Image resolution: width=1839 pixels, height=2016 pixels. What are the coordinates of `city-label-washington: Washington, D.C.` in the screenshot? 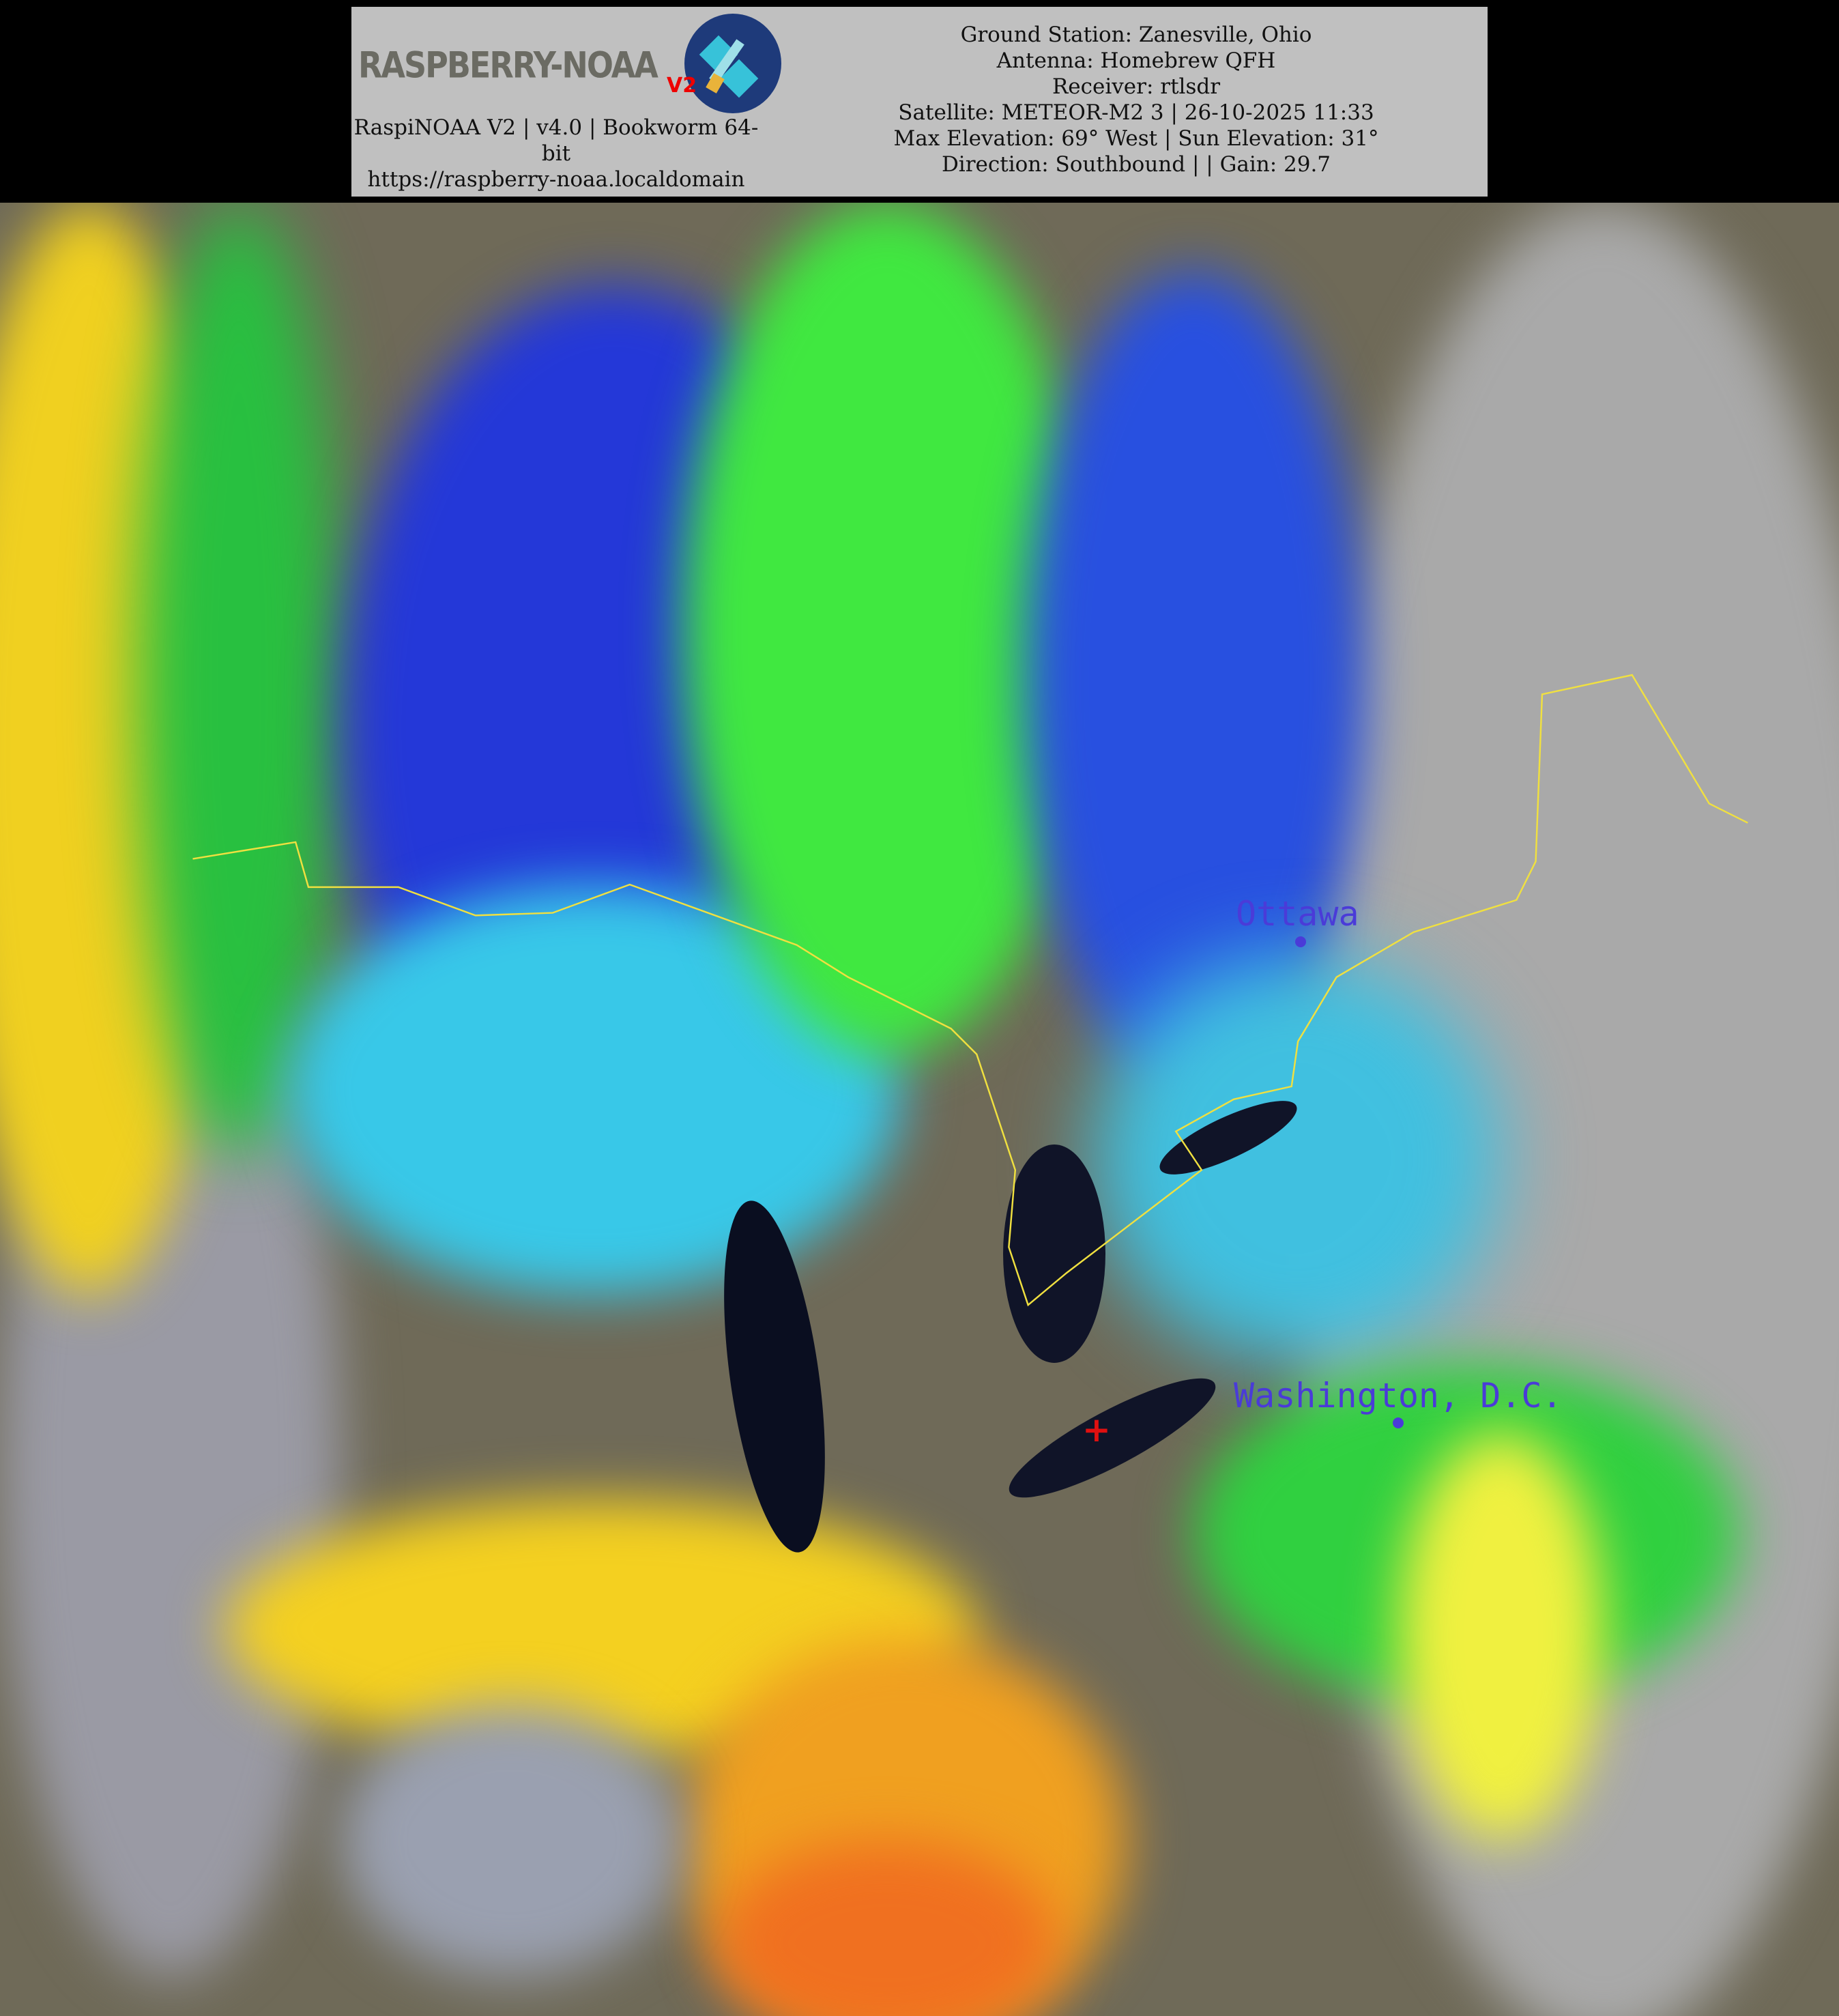 It's located at (1399, 1395).